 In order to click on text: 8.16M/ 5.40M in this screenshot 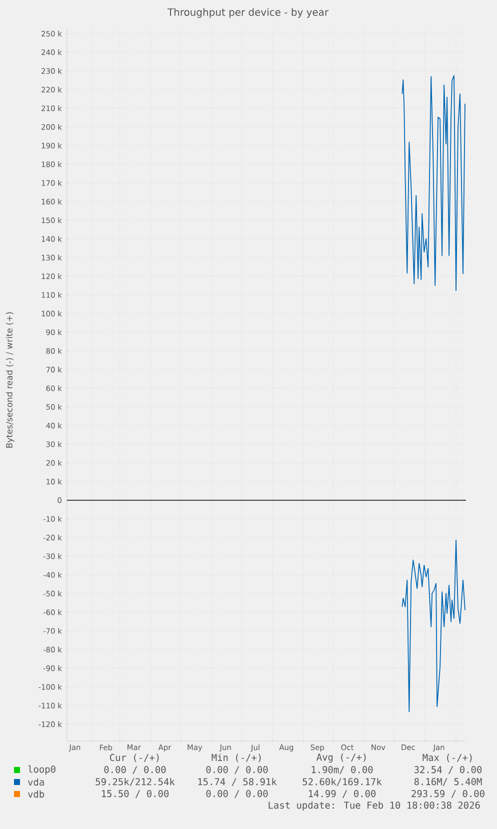, I will do `click(448, 782)`.